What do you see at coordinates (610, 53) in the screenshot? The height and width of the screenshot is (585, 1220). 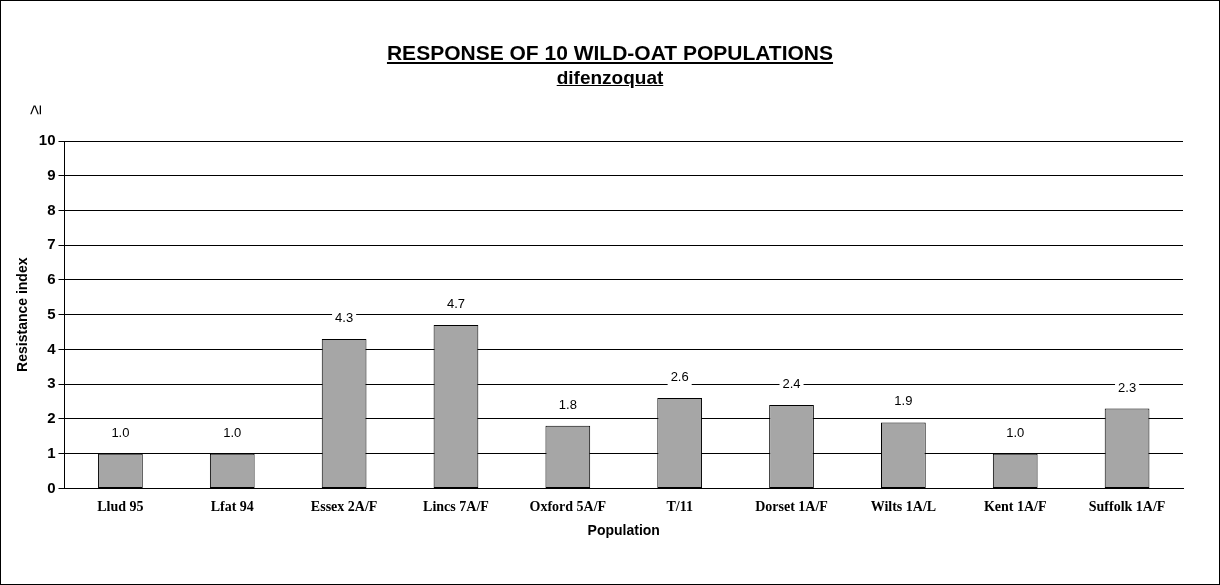 I see `chart-title: RESPONSE OF 10 WILD-OAT POPULATIONS` at bounding box center [610, 53].